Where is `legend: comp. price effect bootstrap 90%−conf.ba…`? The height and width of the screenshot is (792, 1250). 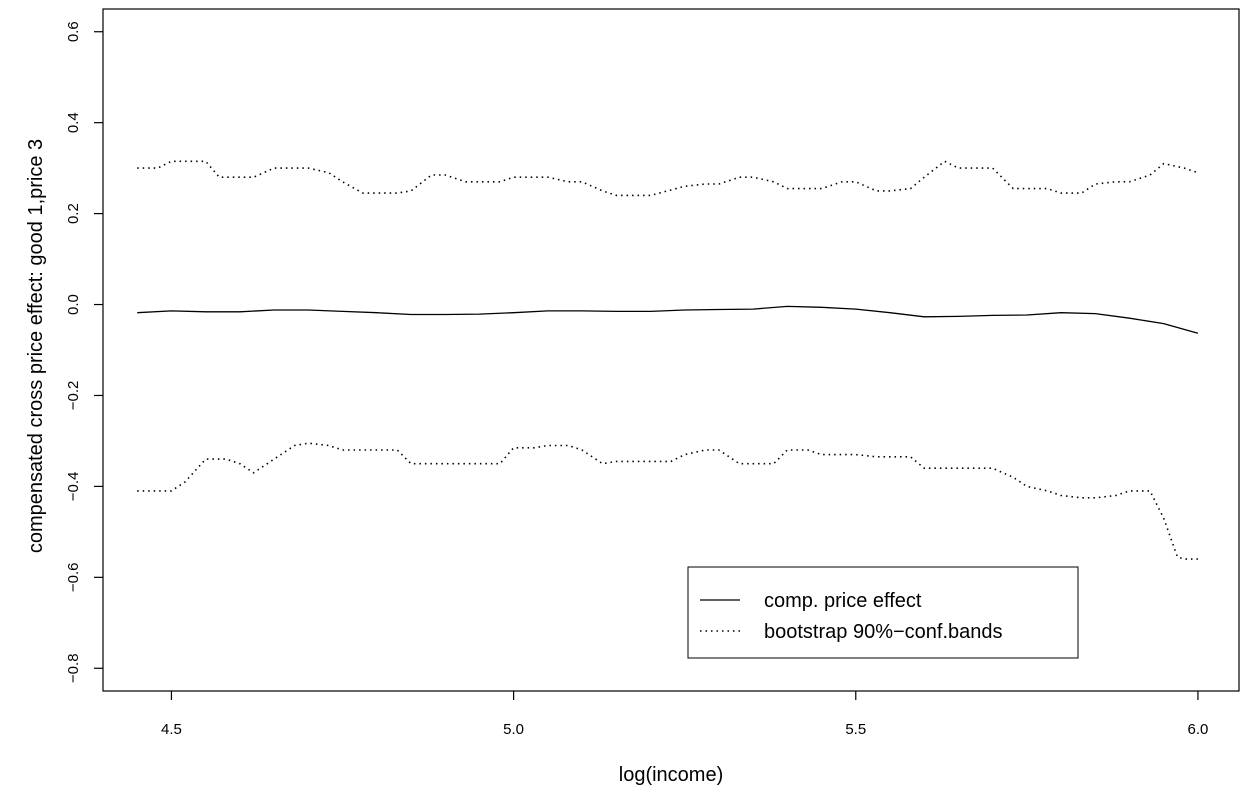 legend: comp. price effect bootstrap 90%−conf.ba… is located at coordinates (883, 612).